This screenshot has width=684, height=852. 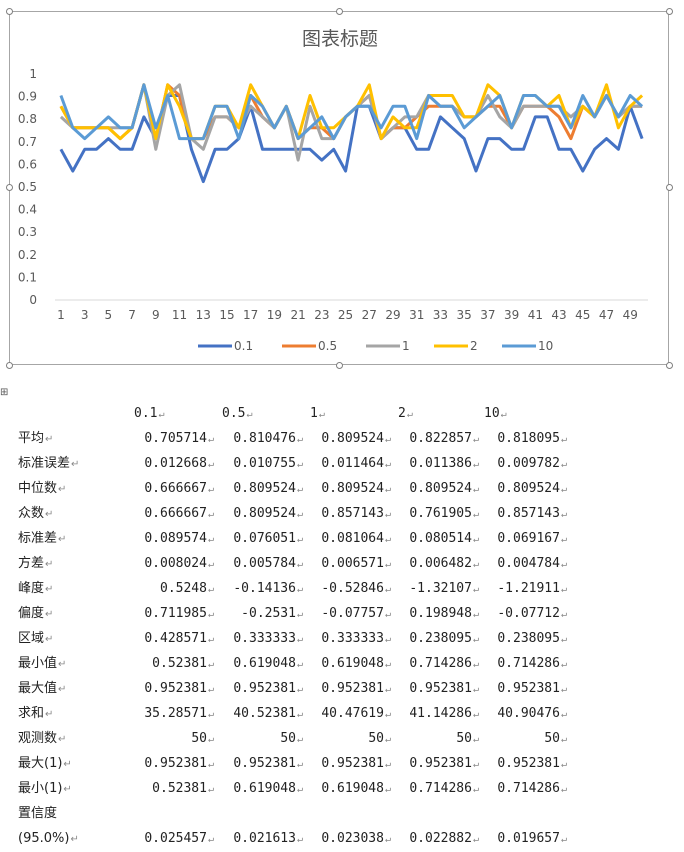 I want to click on row-label: 观测数↵, so click(x=42, y=738).